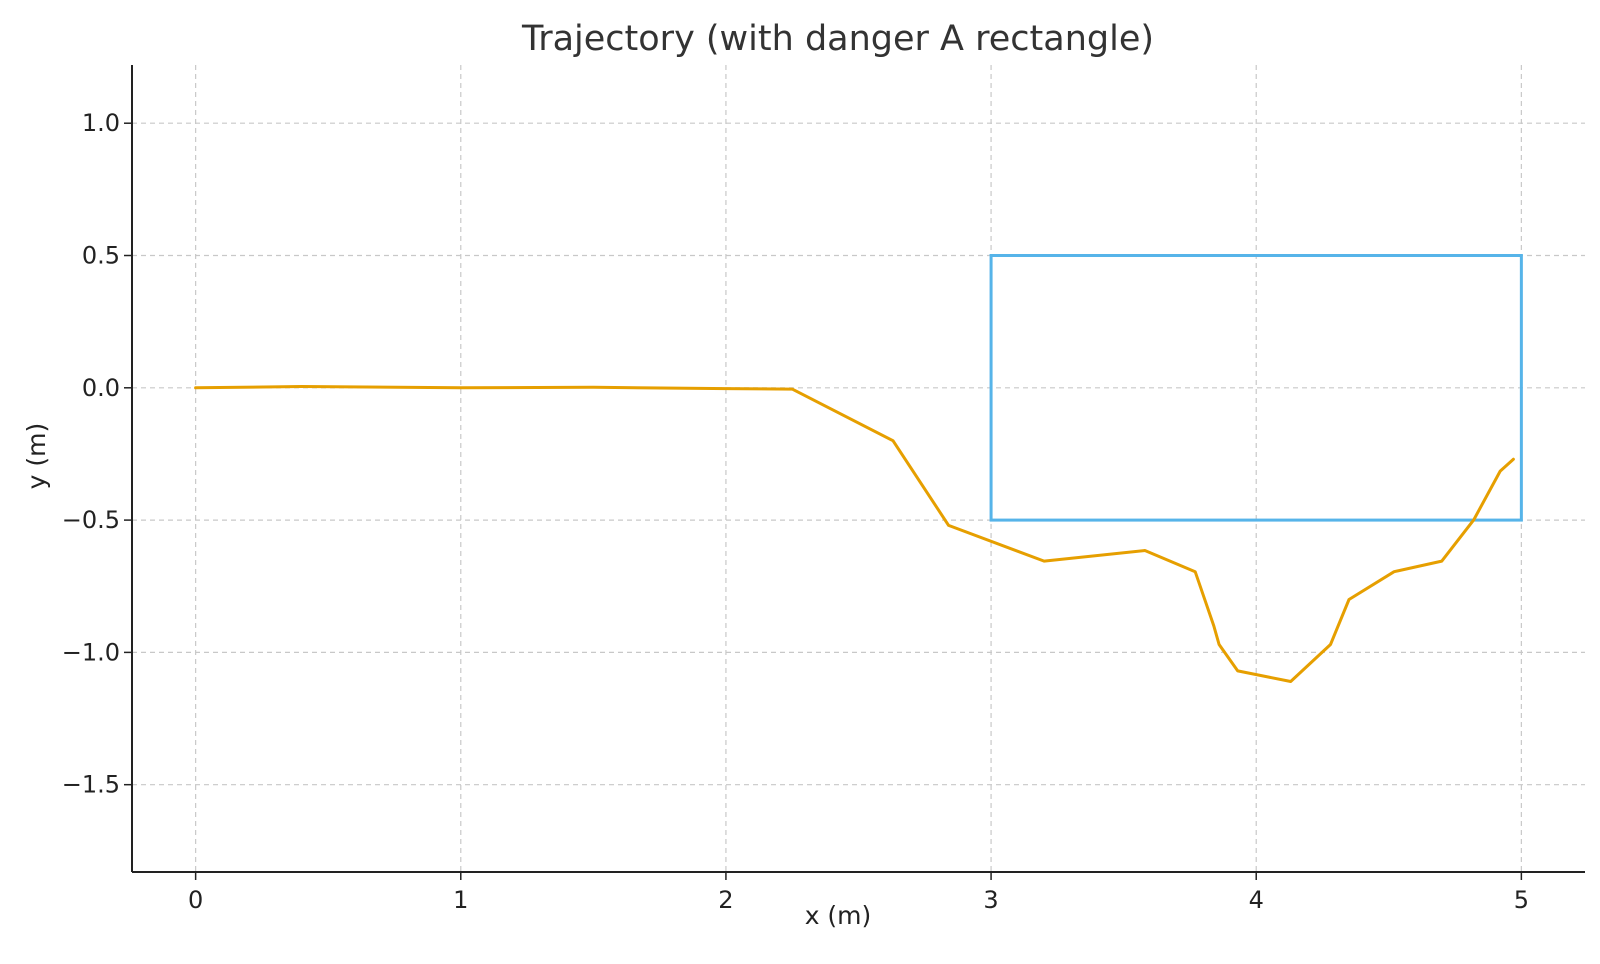 The height and width of the screenshot is (964, 1600). Describe the element at coordinates (838, 915) in the screenshot. I see `x-axis-label: x (m)` at that location.